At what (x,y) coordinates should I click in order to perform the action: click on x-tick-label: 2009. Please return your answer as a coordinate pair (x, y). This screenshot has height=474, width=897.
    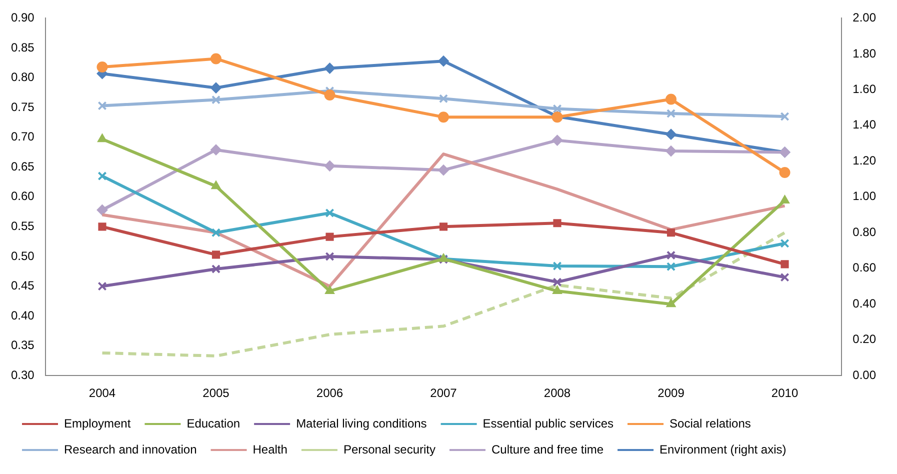
    Looking at the image, I should click on (671, 393).